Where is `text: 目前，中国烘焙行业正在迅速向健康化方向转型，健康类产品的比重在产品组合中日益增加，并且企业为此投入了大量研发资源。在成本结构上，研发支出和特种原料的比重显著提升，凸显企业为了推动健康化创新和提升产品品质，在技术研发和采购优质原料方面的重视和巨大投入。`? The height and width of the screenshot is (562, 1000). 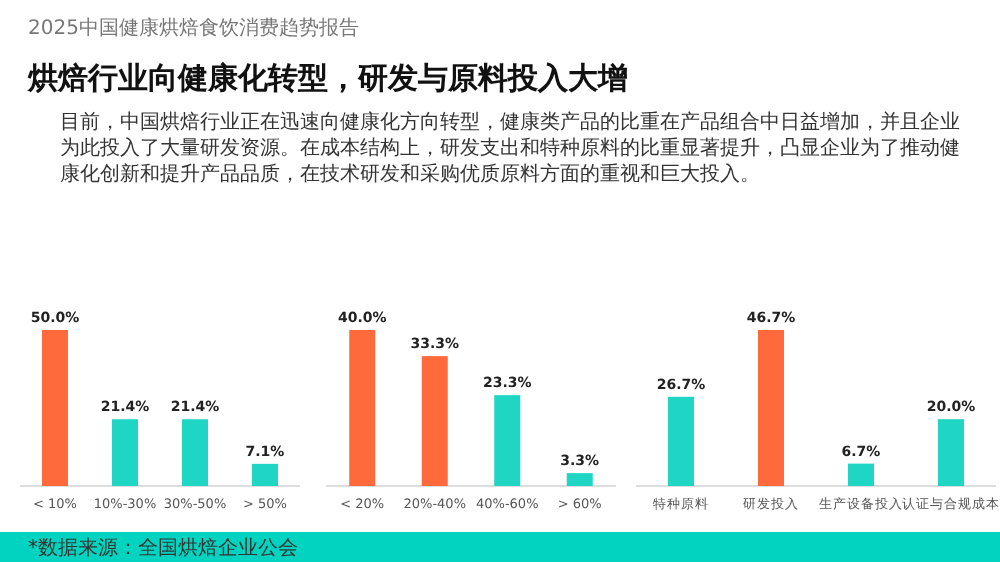
text: 目前，中国烘焙行业正在迅速向健康化方向转型，健康类产品的比重在产品组合中日益增加，并且企业为此投入了大量研发资源。在成本结构上，研发支出和特种原料的比重显著提升，凸显企业为了推动健康化创新和提升产品品质，在技术研发和采购优质原料方面的重视和巨大投入。 is located at coordinates (511, 149).